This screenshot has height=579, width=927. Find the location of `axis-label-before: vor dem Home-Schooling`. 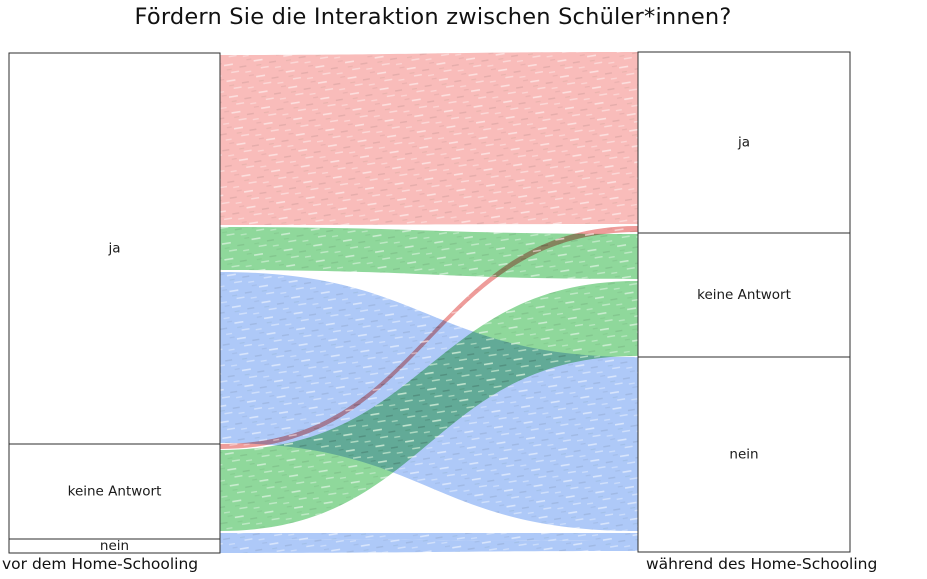

axis-label-before: vor dem Home-Schooling is located at coordinates (100, 564).